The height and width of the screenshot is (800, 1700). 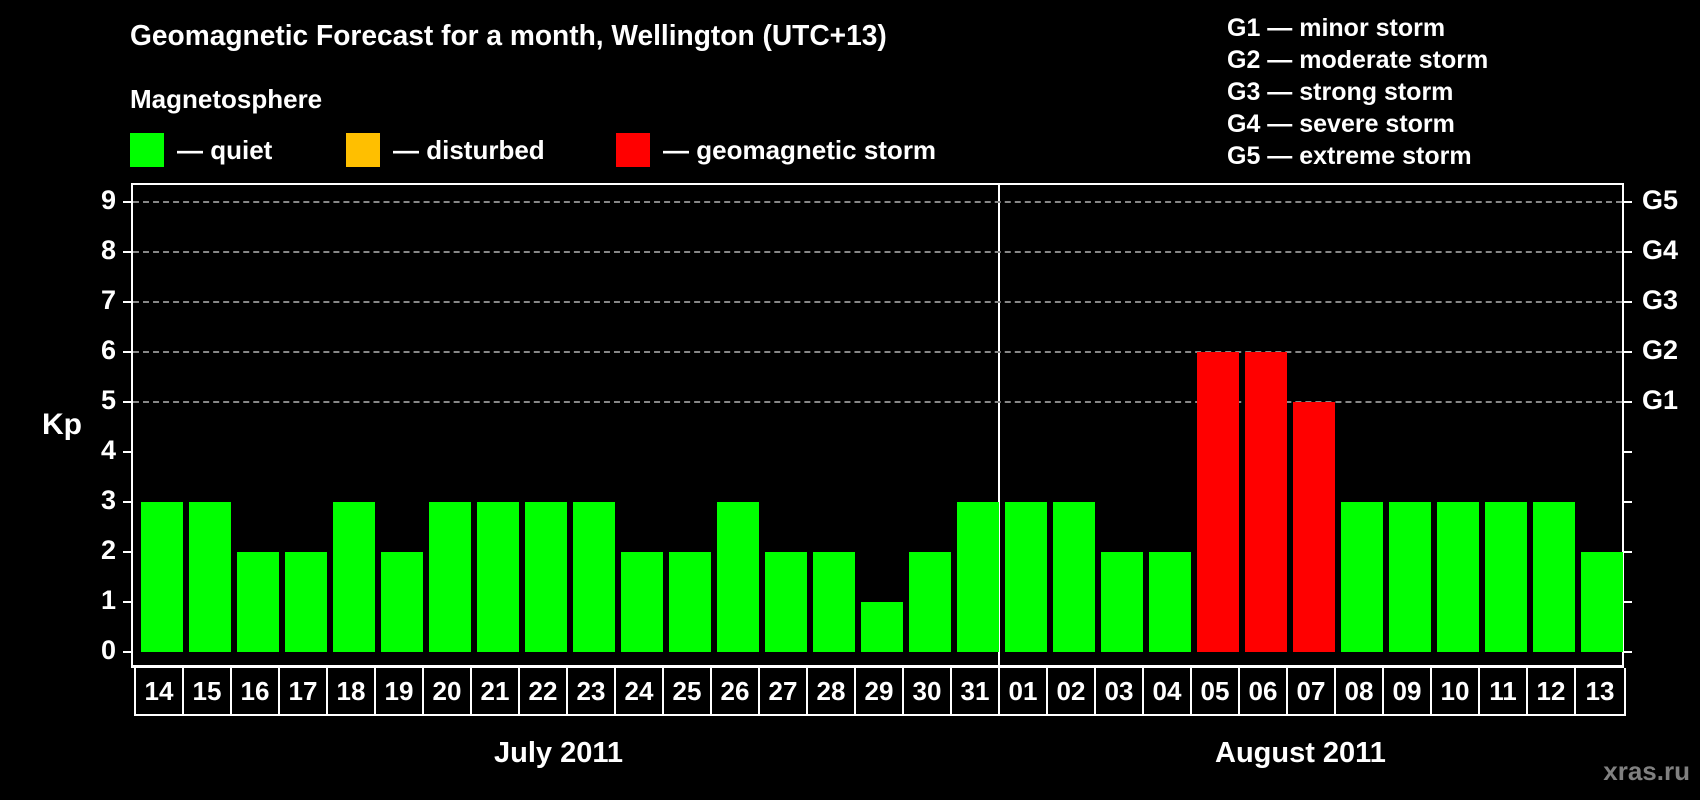 What do you see at coordinates (877, 252) in the screenshot?
I see `gridline-g4` at bounding box center [877, 252].